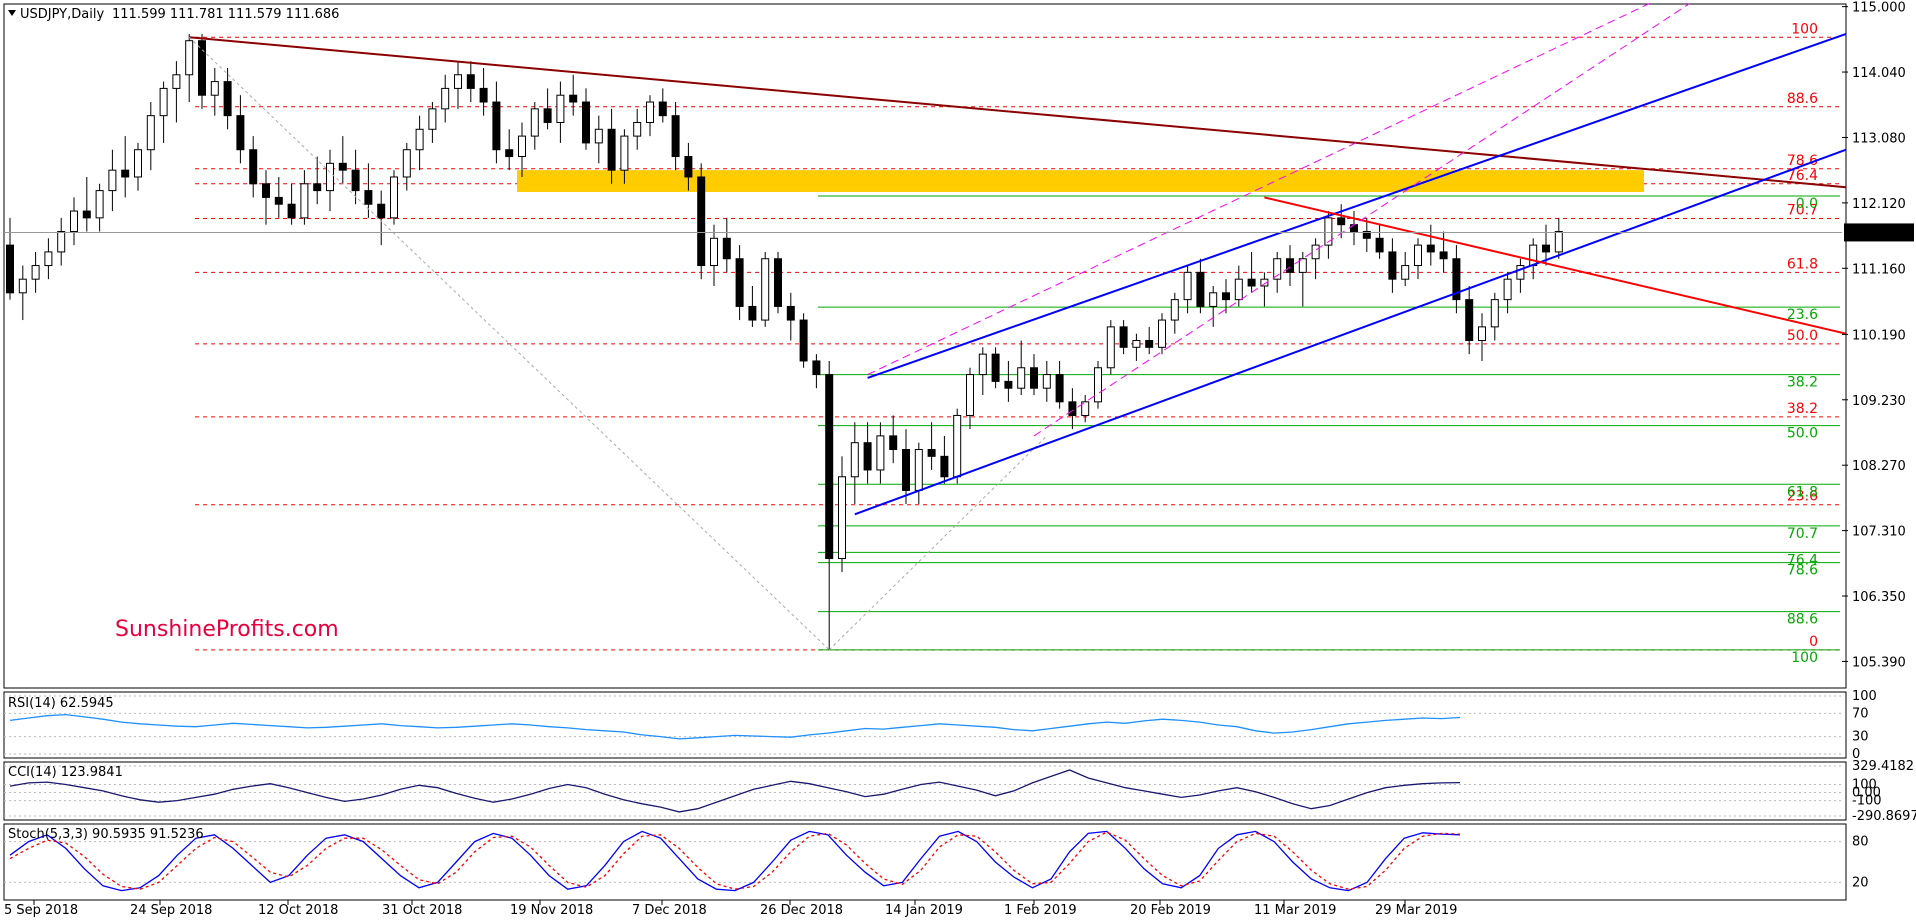  Describe the element at coordinates (1879, 466) in the screenshot. I see `price-tick-label: 108.270` at that location.